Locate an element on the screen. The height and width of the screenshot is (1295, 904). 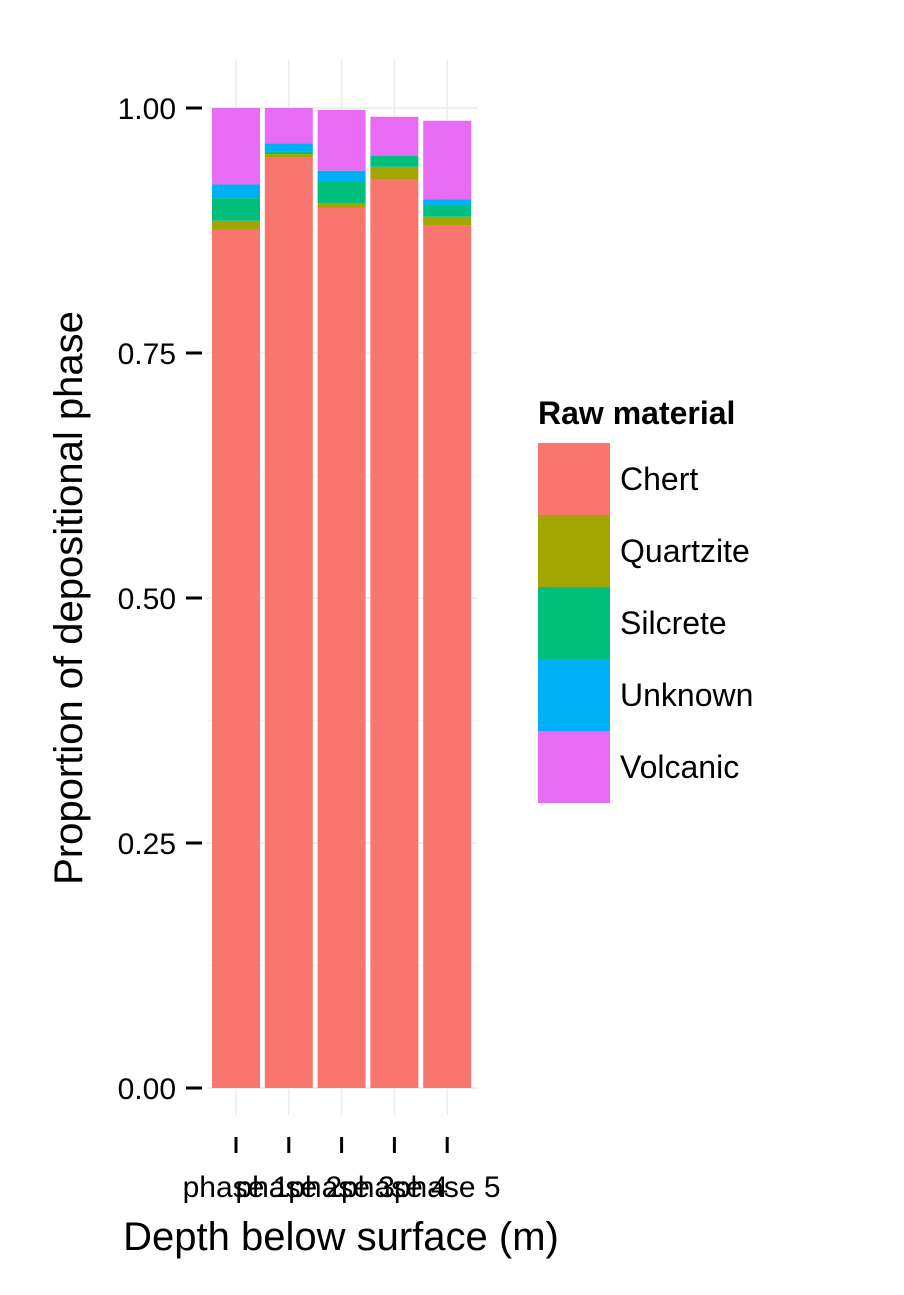
x-tick-label: phase 5 is located at coordinates (447, 1187).